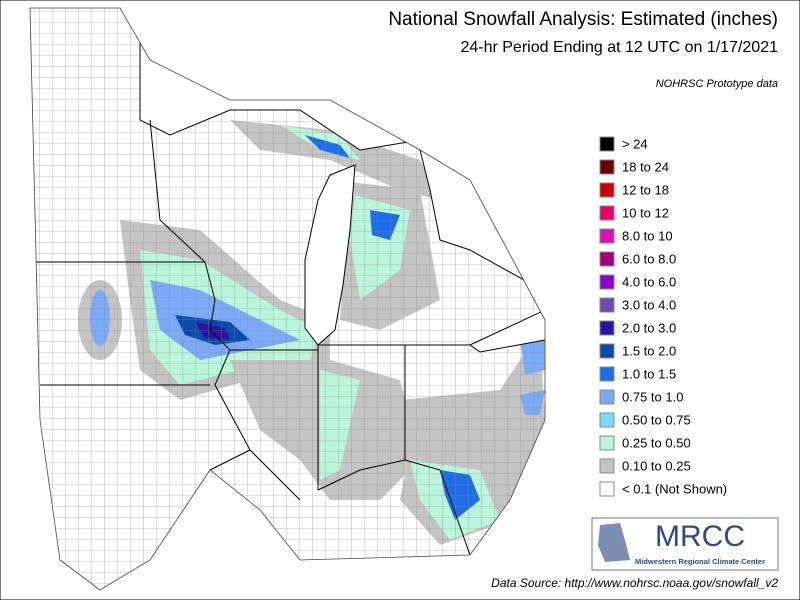 This screenshot has height=600, width=800. What do you see at coordinates (652, 396) in the screenshot?
I see `legend-label: 0.75 to 1.0` at bounding box center [652, 396].